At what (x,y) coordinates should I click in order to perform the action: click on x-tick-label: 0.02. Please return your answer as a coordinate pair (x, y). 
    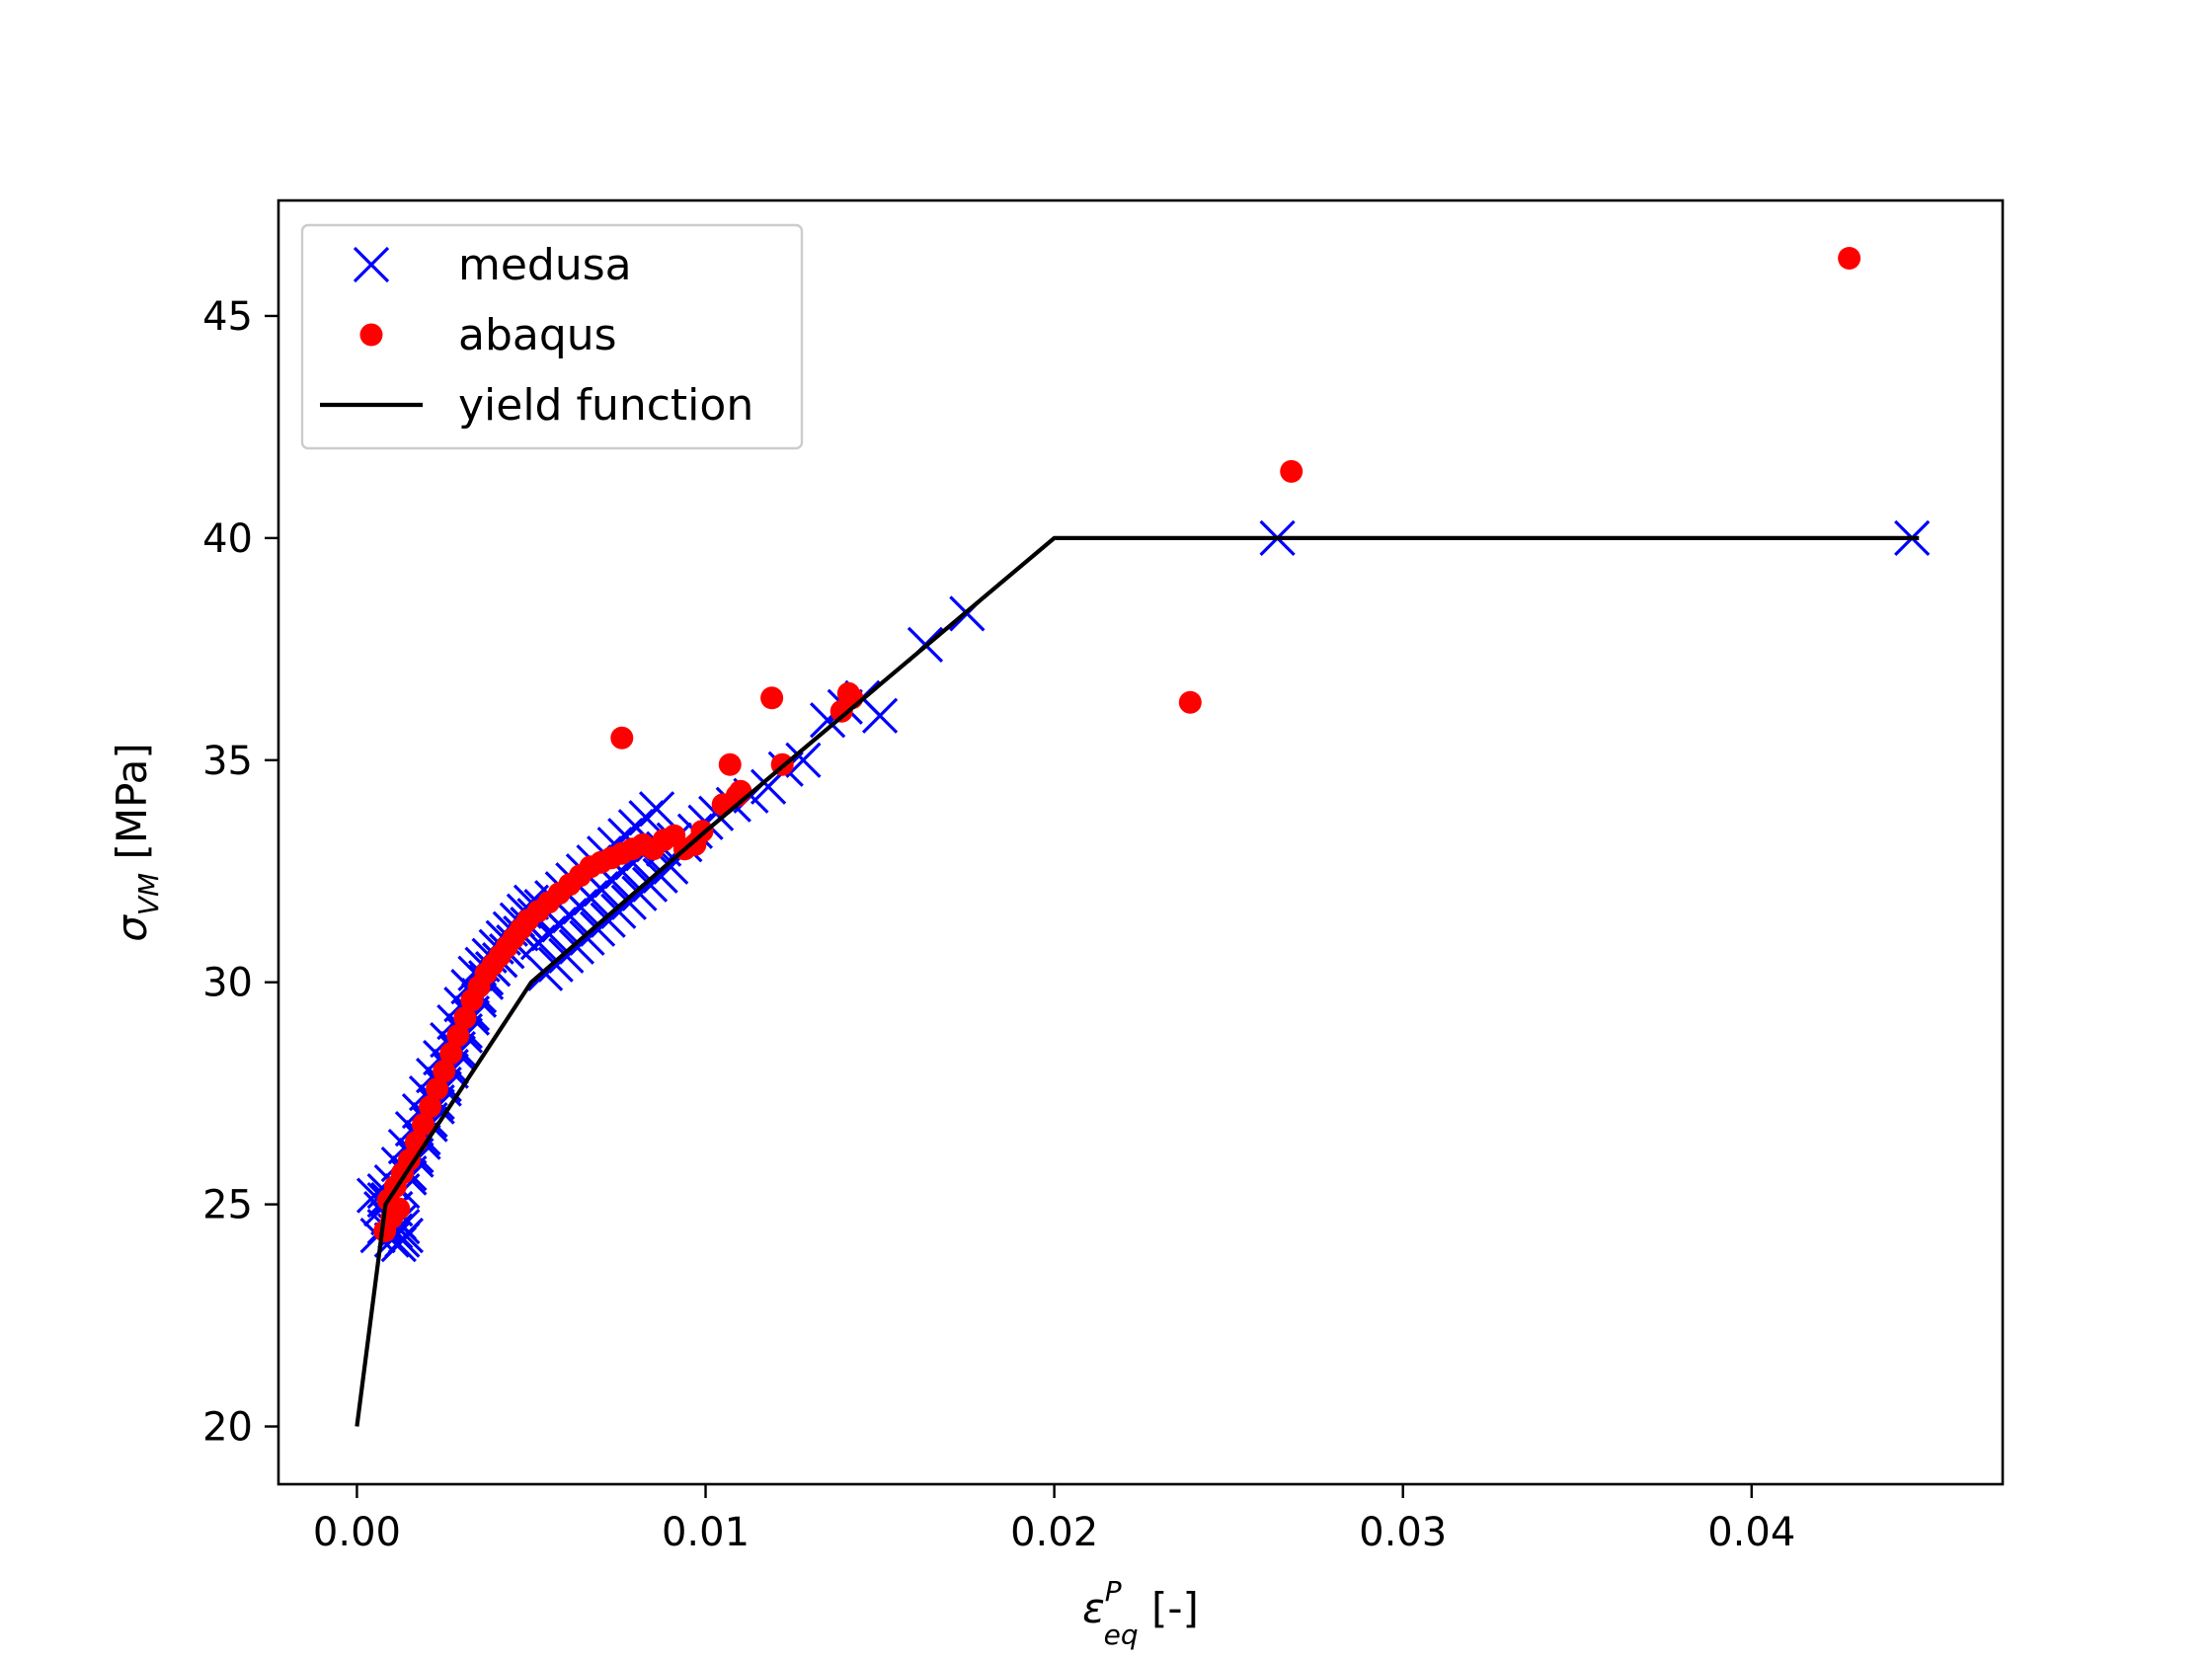
    Looking at the image, I should click on (1054, 1533).